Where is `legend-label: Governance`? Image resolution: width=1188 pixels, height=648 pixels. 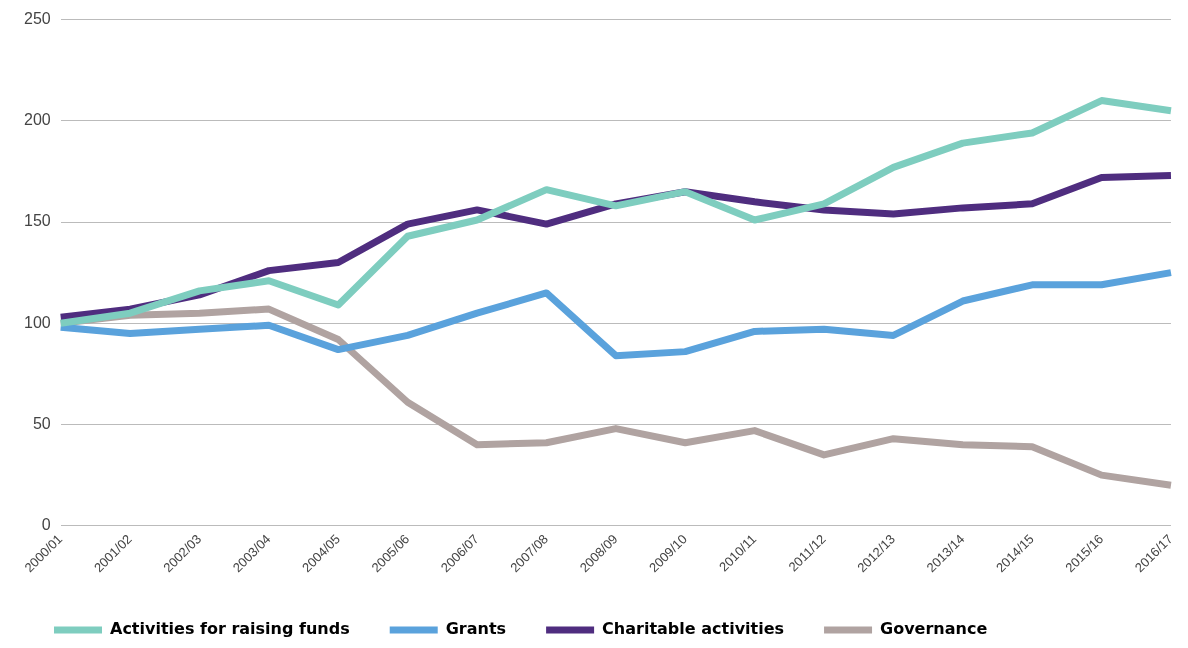 legend-label: Governance is located at coordinates (934, 629).